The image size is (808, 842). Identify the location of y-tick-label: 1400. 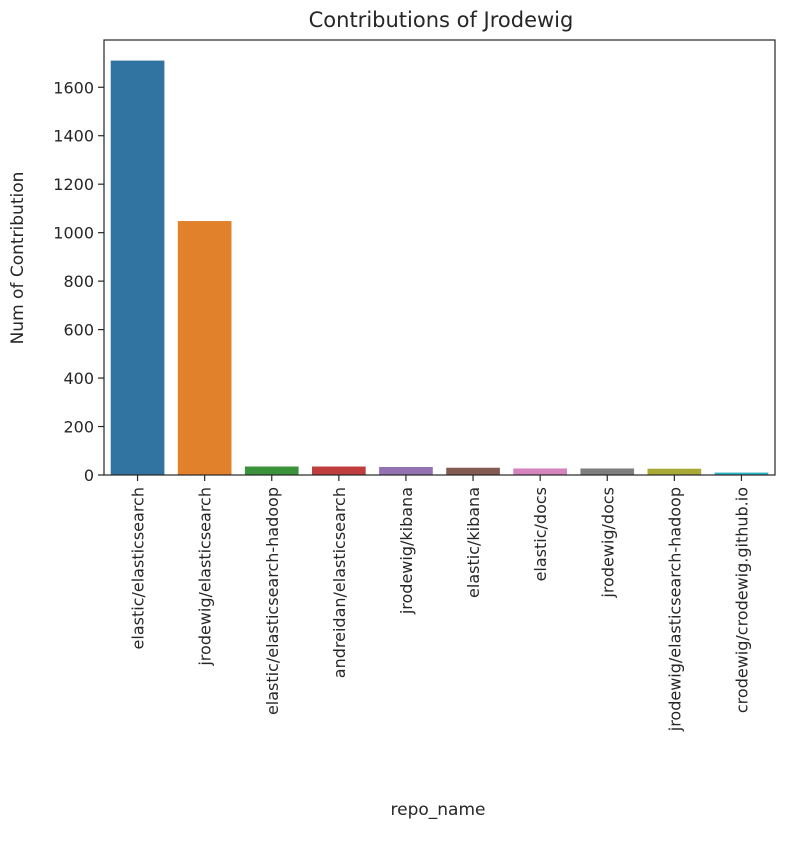
(73, 136).